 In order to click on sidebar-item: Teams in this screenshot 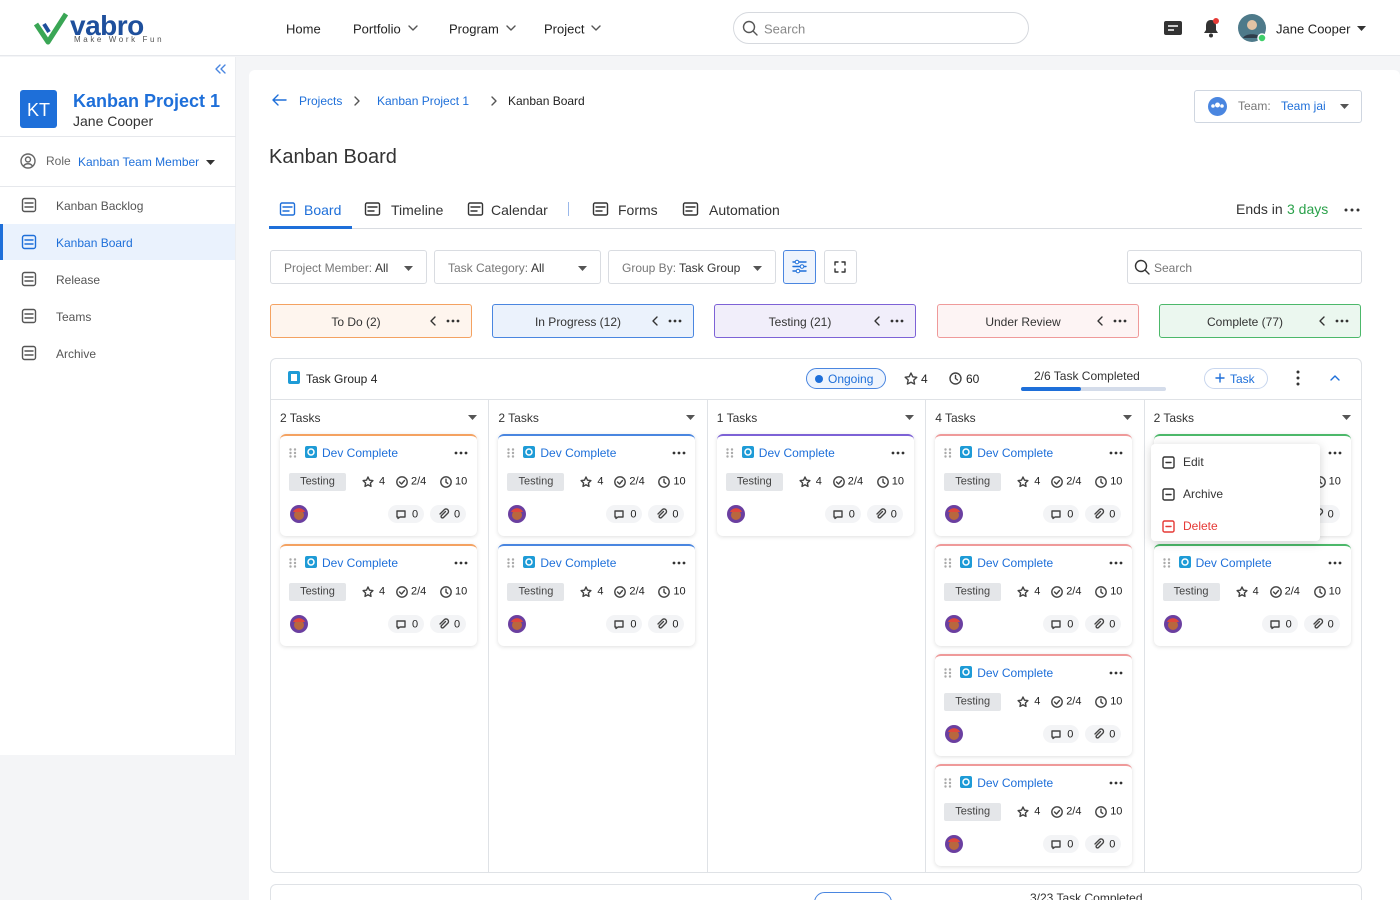, I will do `click(74, 317)`.